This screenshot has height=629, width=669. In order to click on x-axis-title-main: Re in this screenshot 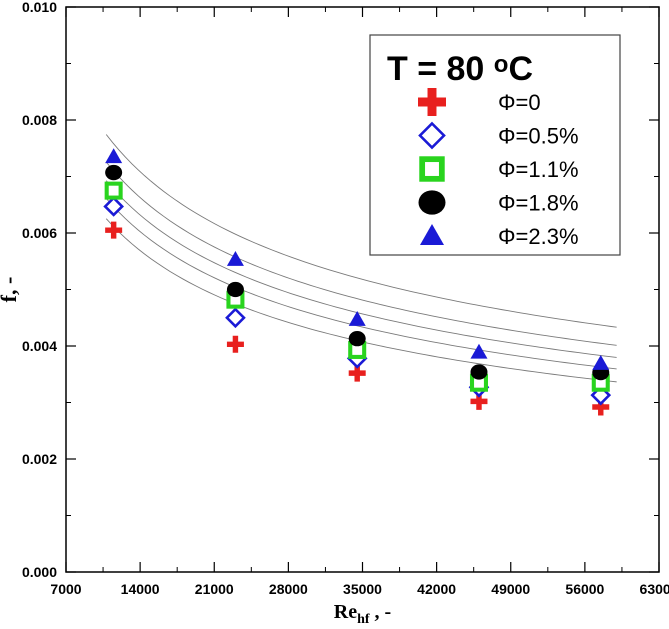, I will do `click(345, 612)`.